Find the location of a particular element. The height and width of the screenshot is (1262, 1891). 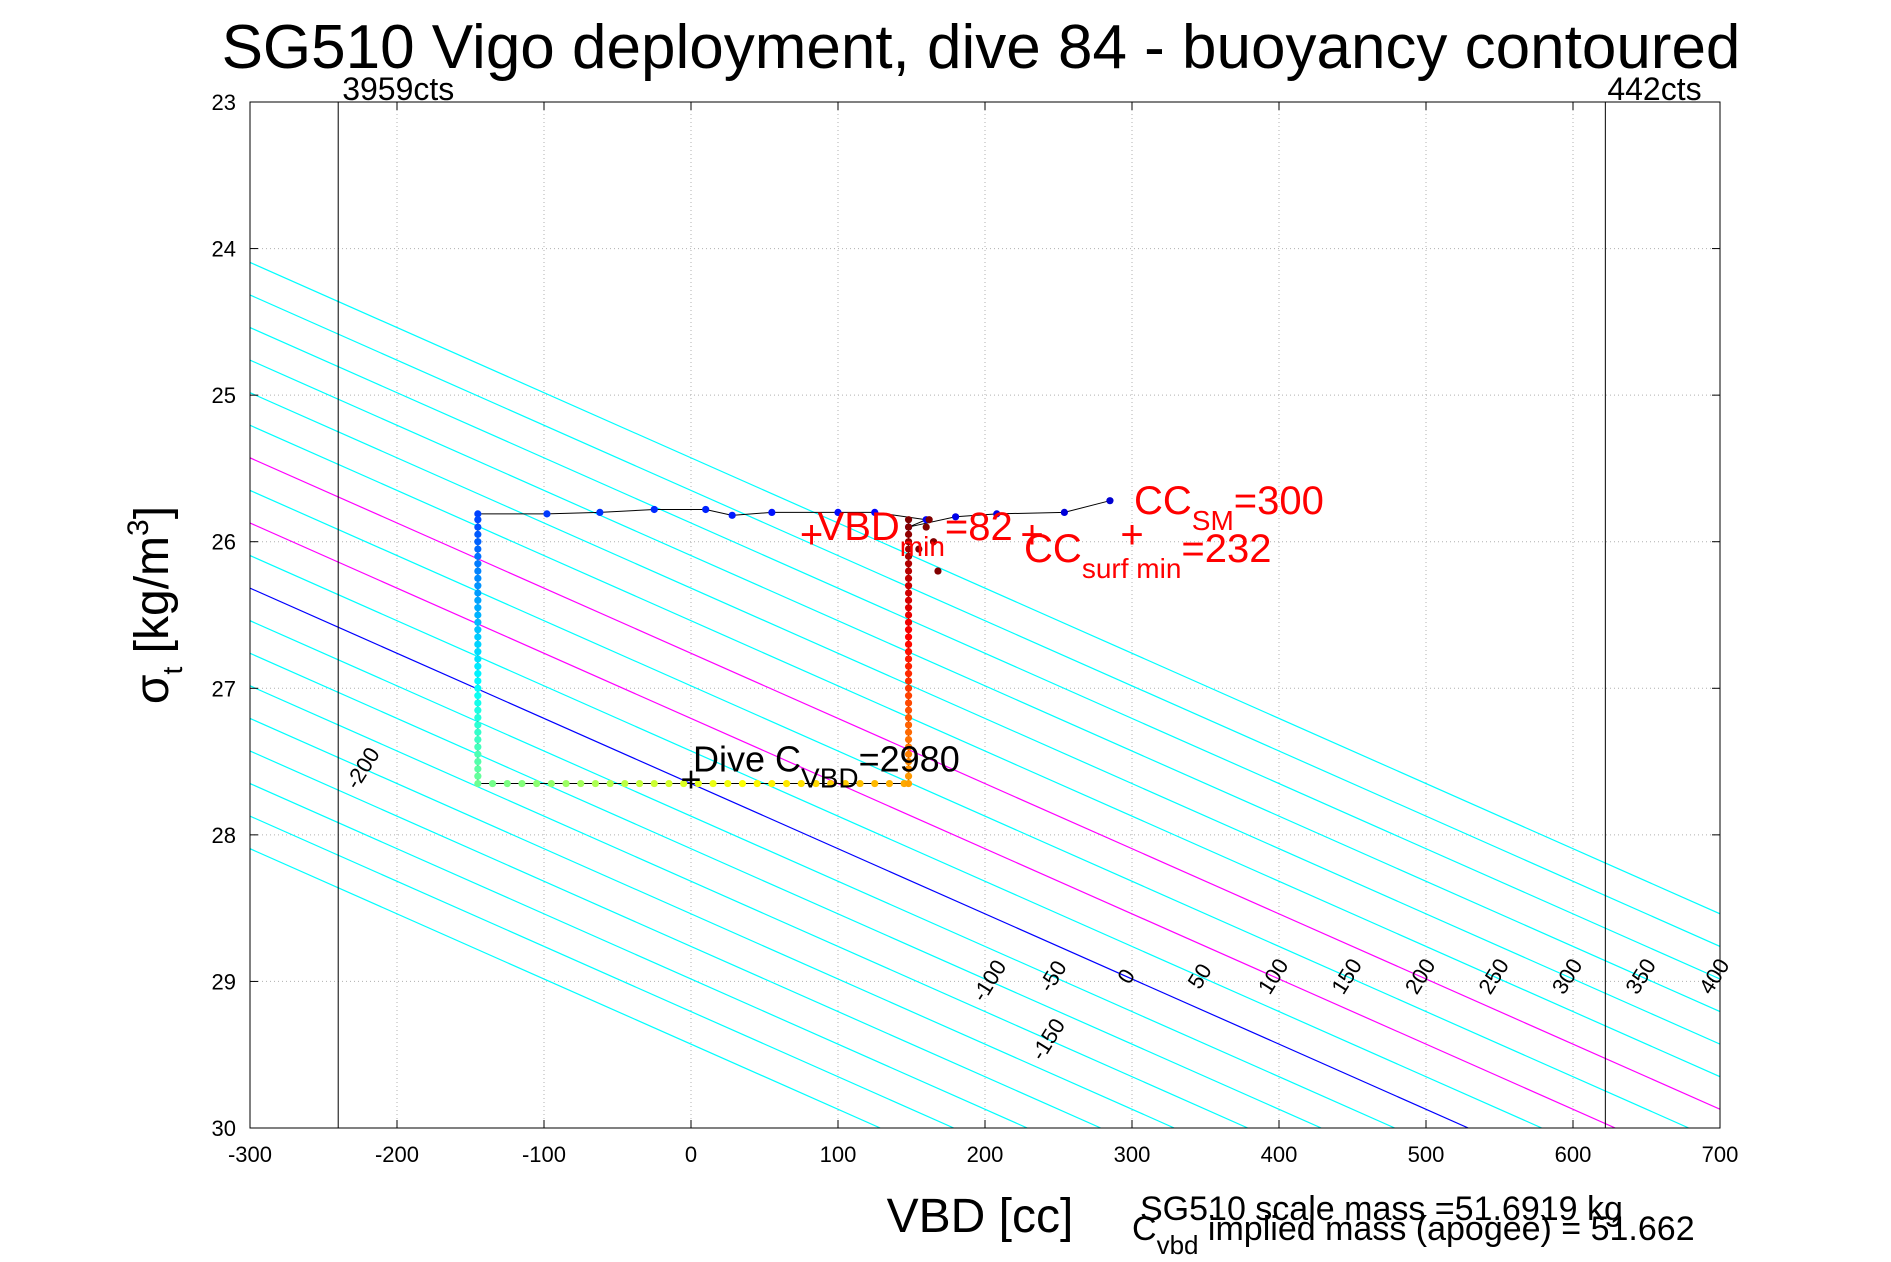

y-tick-label: 28 is located at coordinates (224, 835).